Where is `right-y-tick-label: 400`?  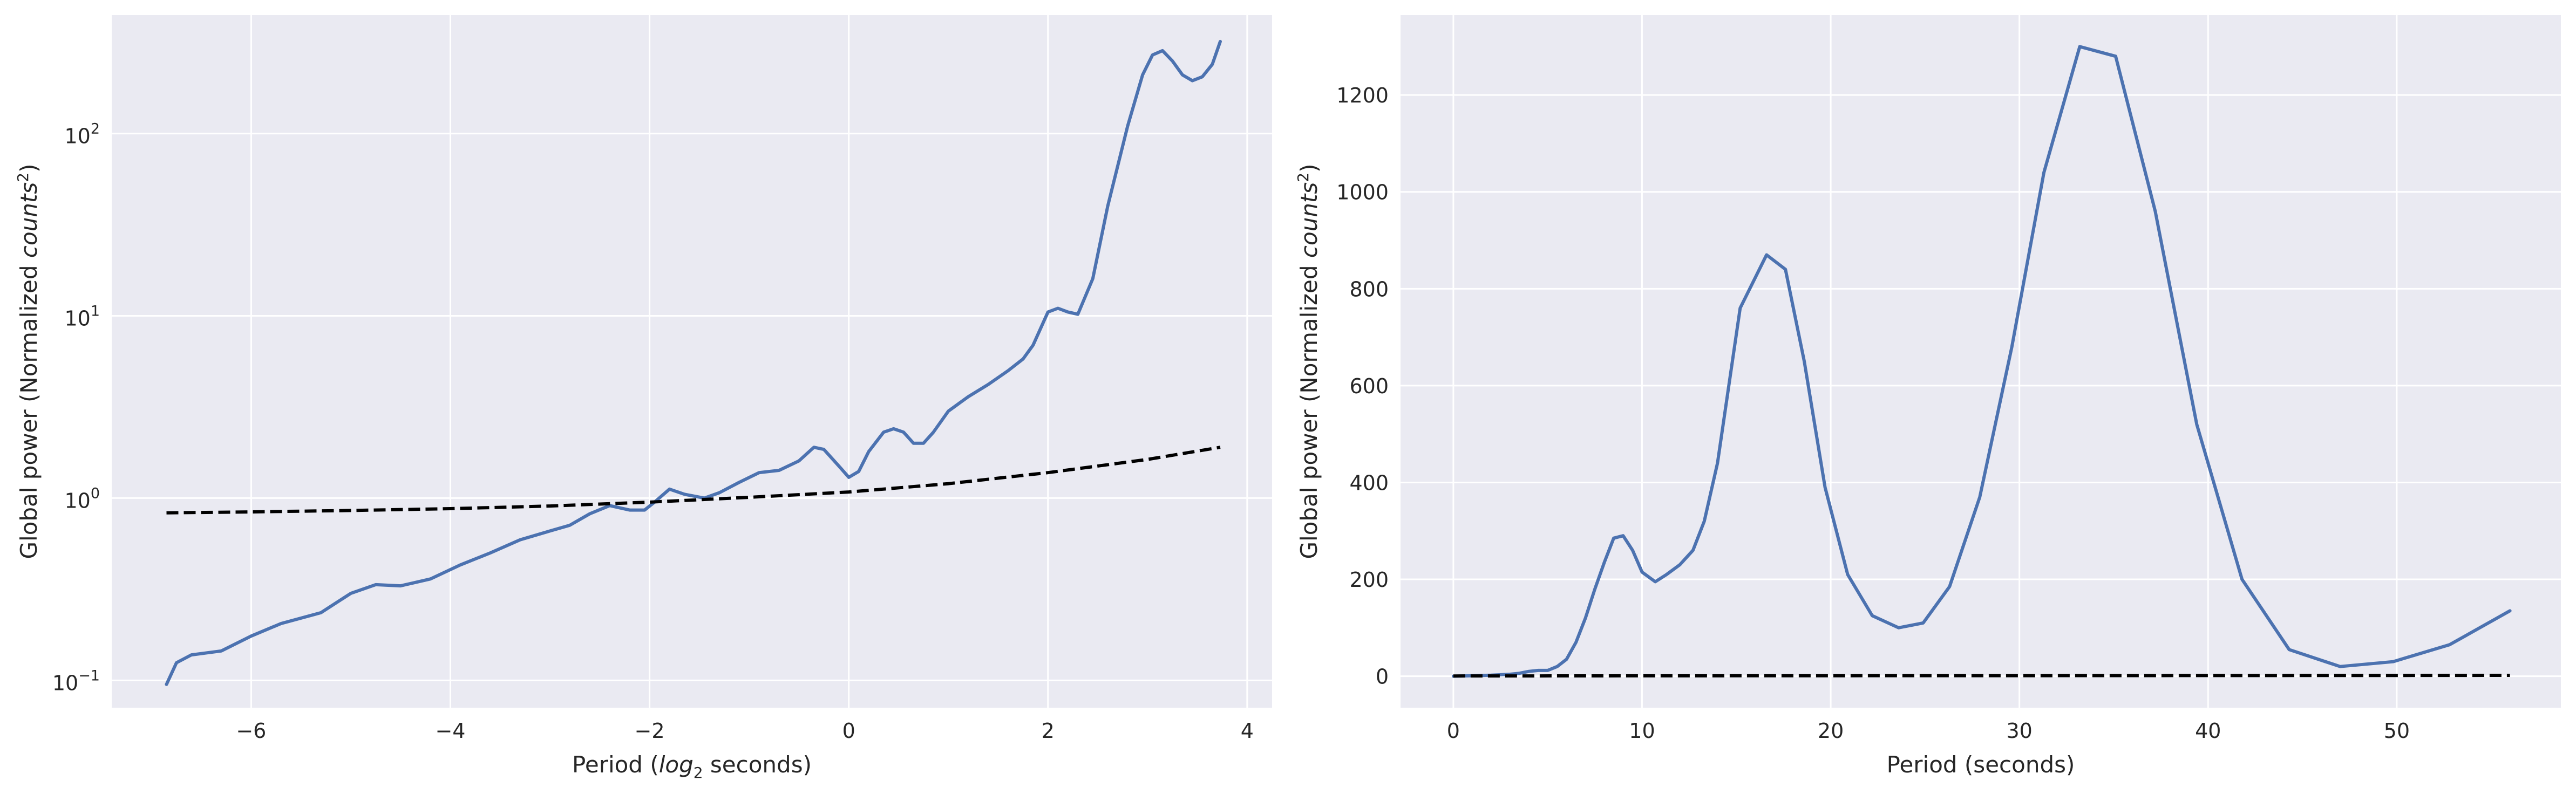 right-y-tick-label: 400 is located at coordinates (1369, 483).